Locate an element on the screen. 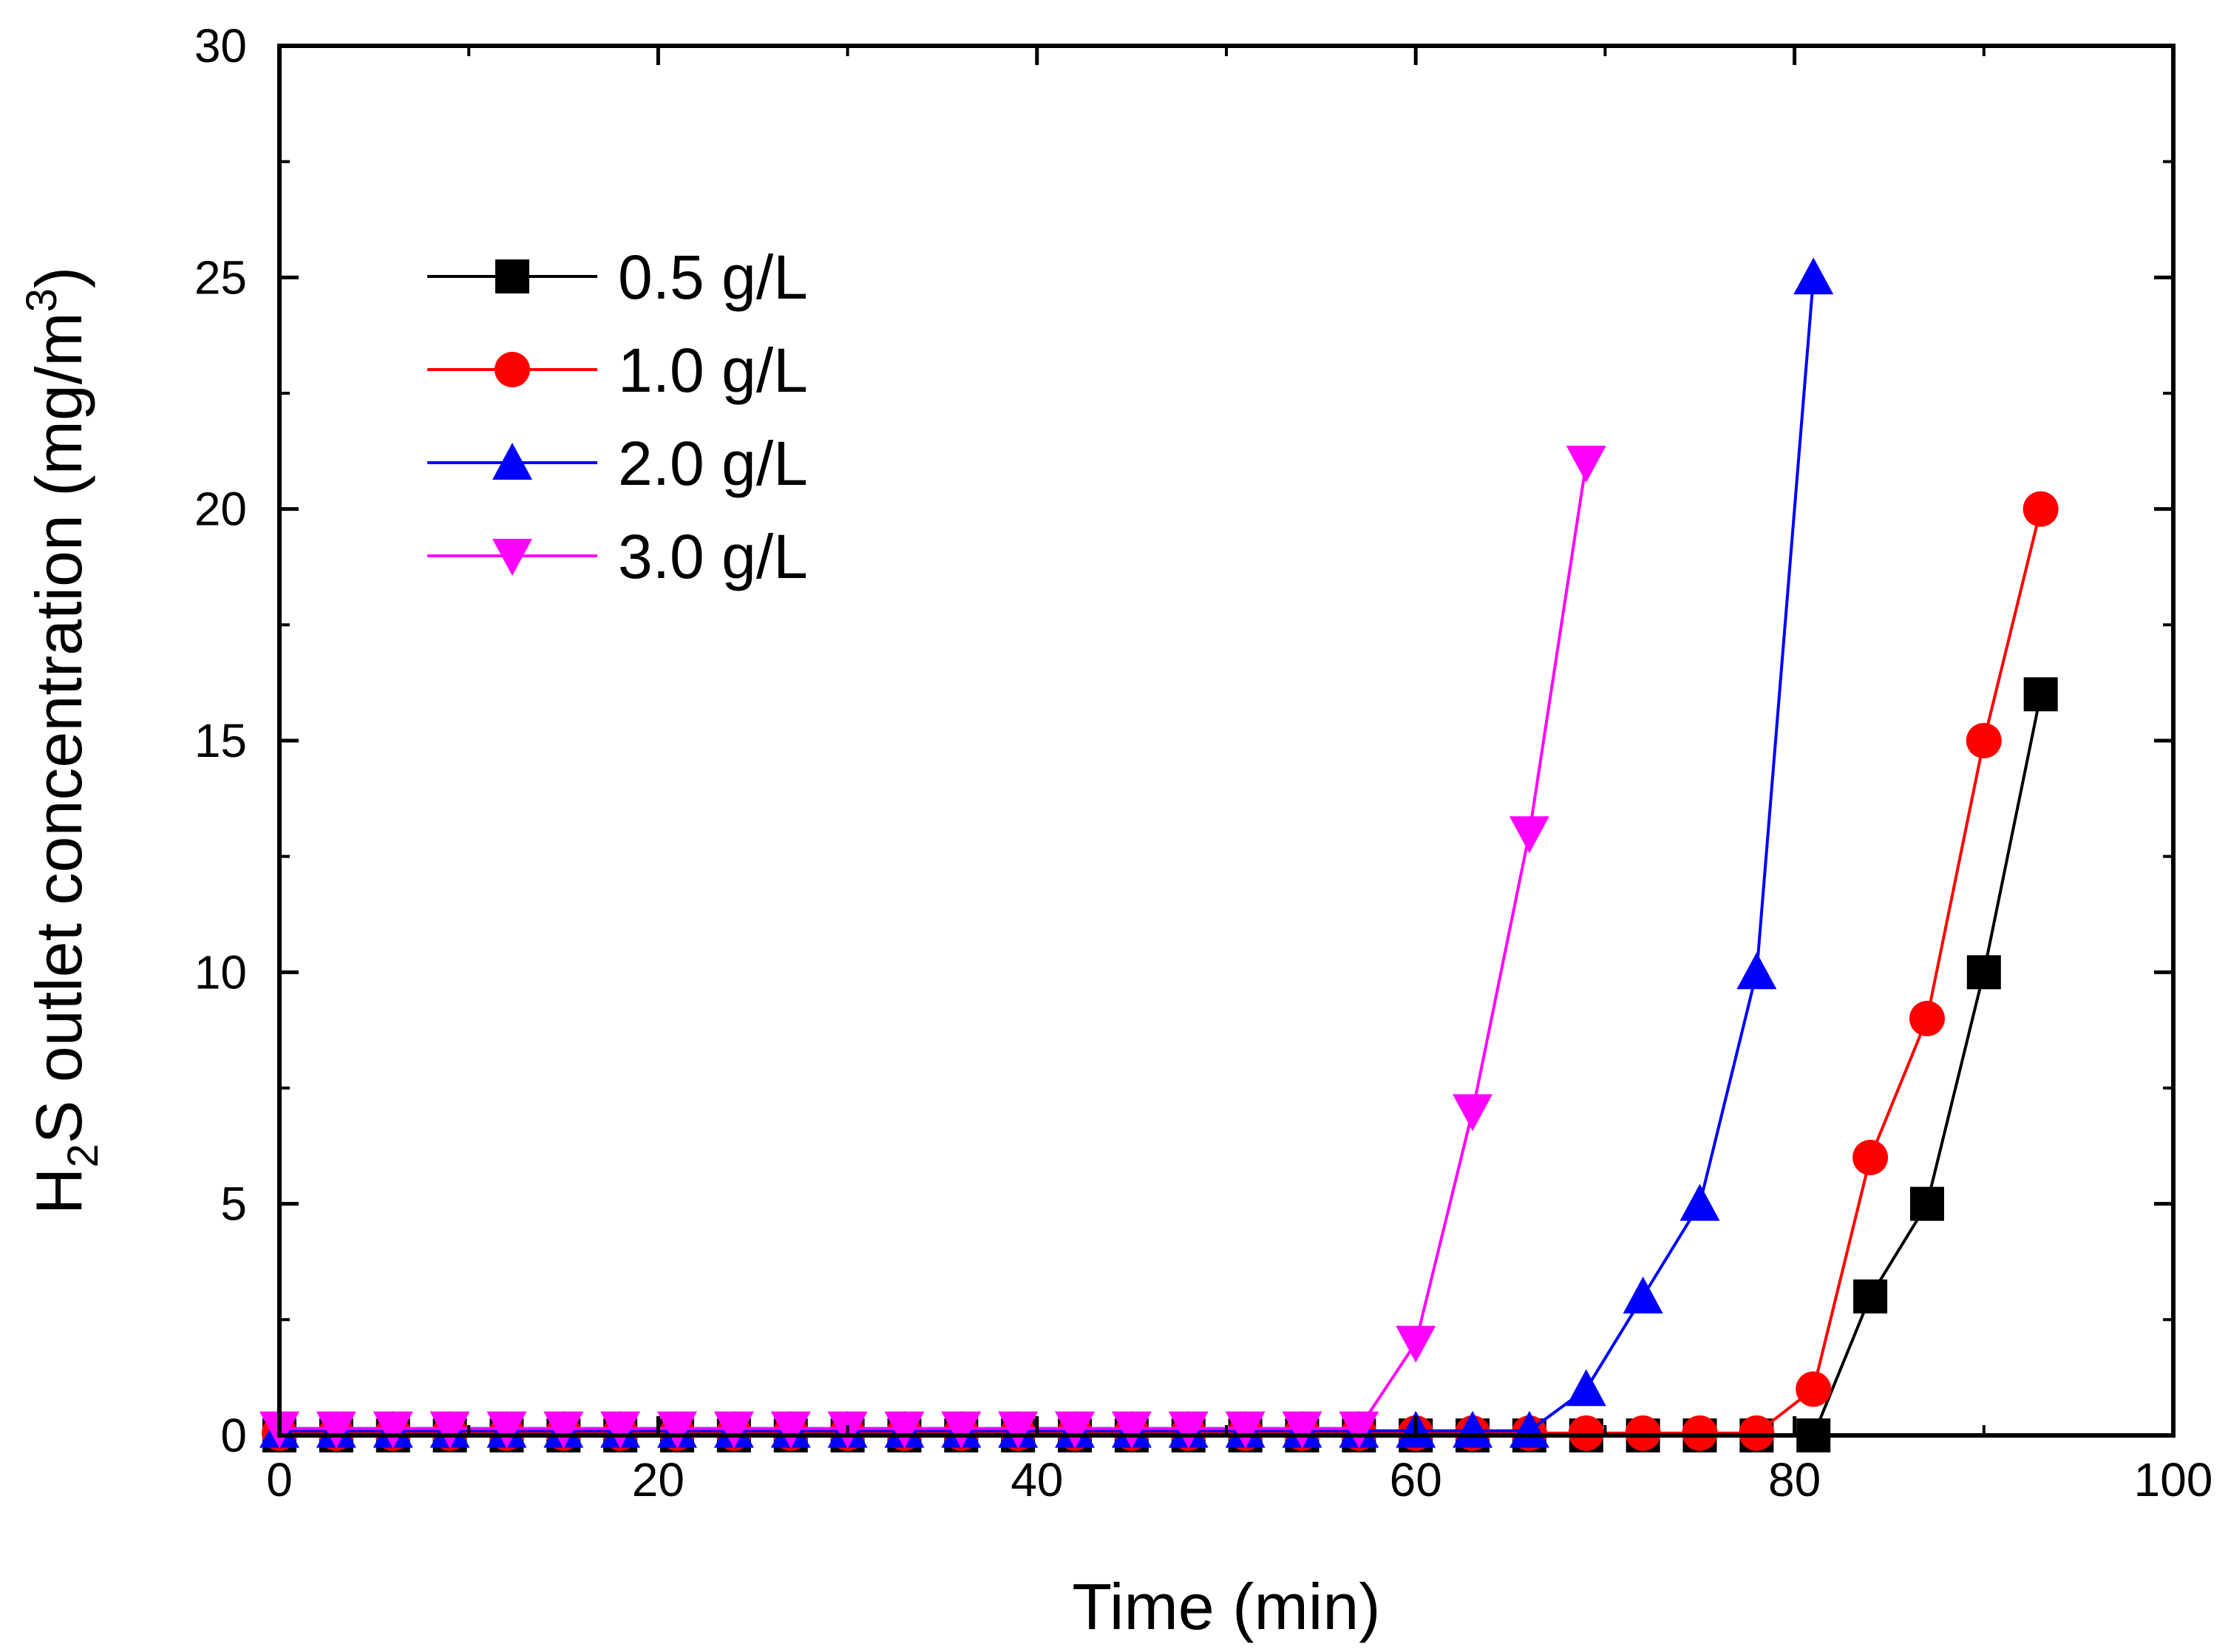 The width and height of the screenshot is (2228, 1652). x-axis-title: Time (min) is located at coordinates (1226, 1607).